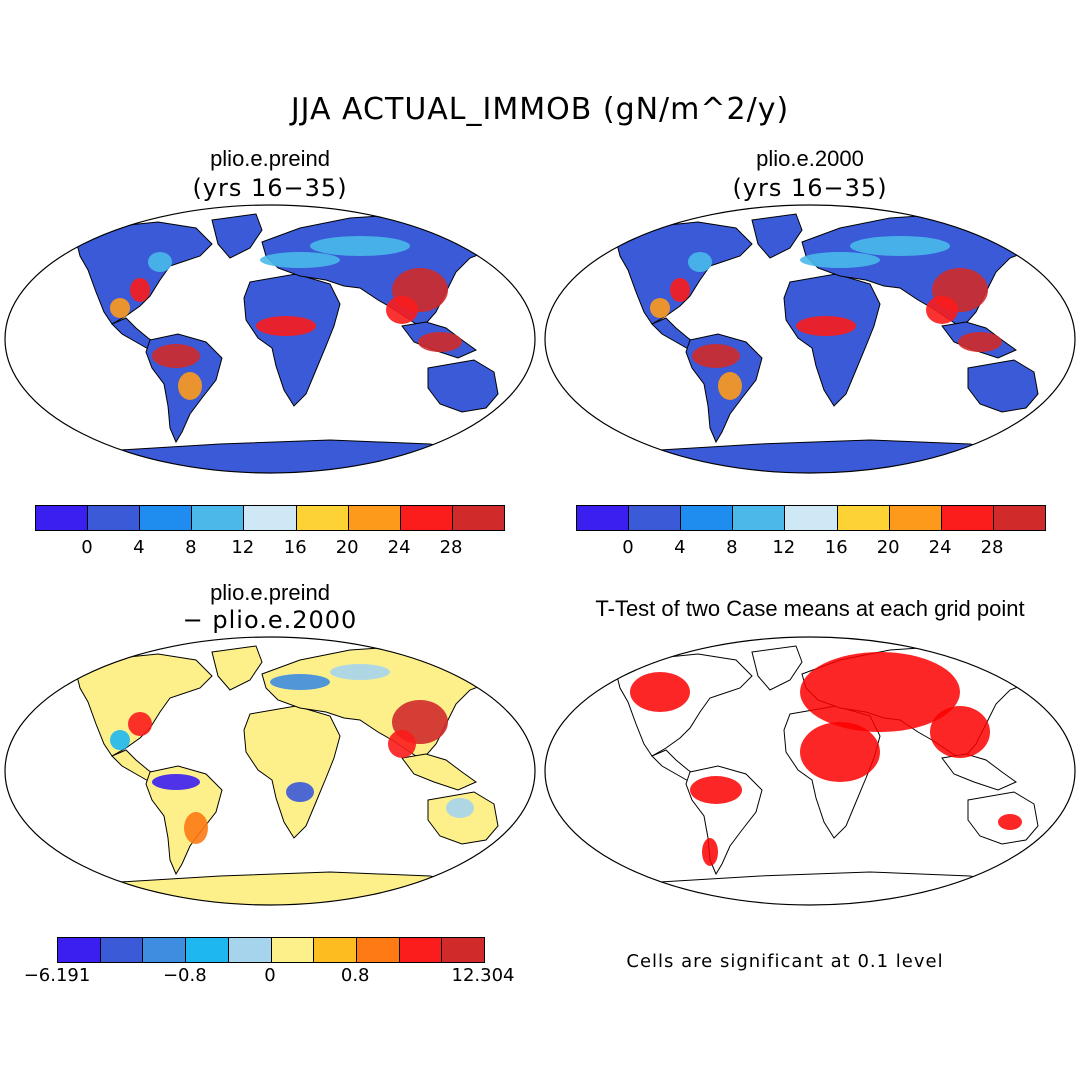 This screenshot has height=1080, width=1080. What do you see at coordinates (540, 109) in the screenshot?
I see `figure-title: JJA ACTUAL_IMMOB (gN/m^2/y)` at bounding box center [540, 109].